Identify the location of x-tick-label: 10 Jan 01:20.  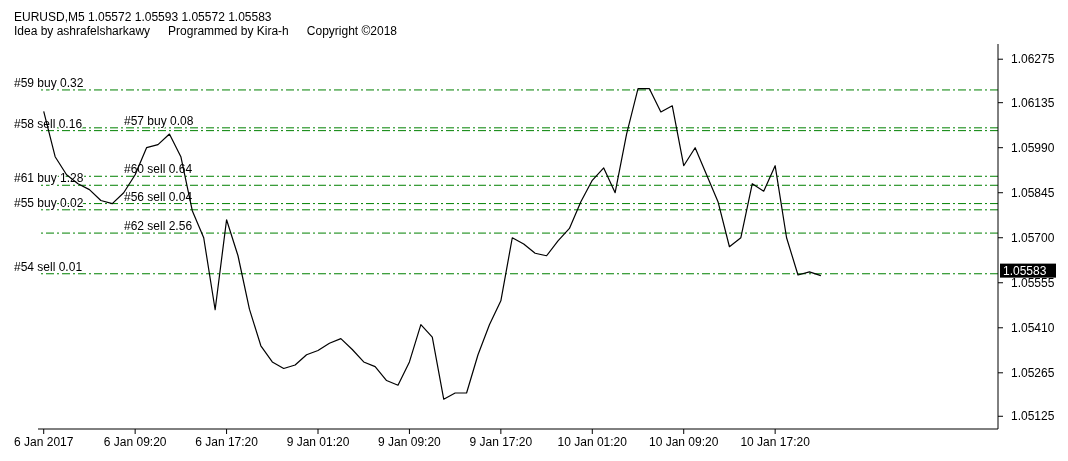
(592, 442).